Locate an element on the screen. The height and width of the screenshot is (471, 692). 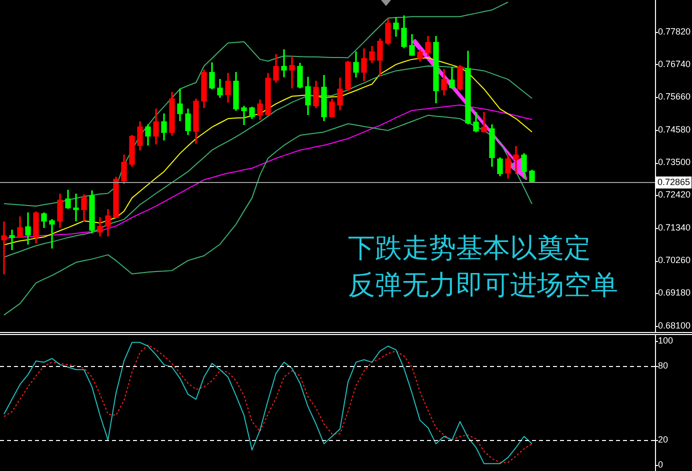
y-tick-label: 0.71340 is located at coordinates (674, 227).